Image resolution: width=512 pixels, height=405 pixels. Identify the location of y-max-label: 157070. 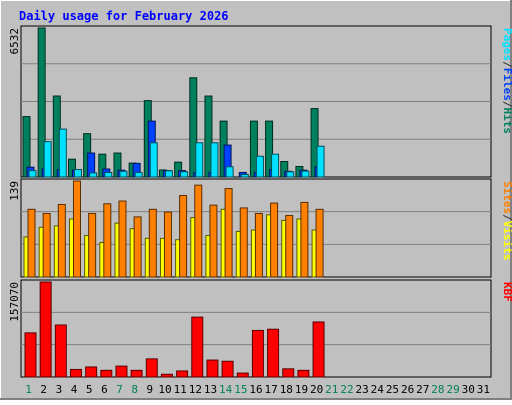
(14, 302).